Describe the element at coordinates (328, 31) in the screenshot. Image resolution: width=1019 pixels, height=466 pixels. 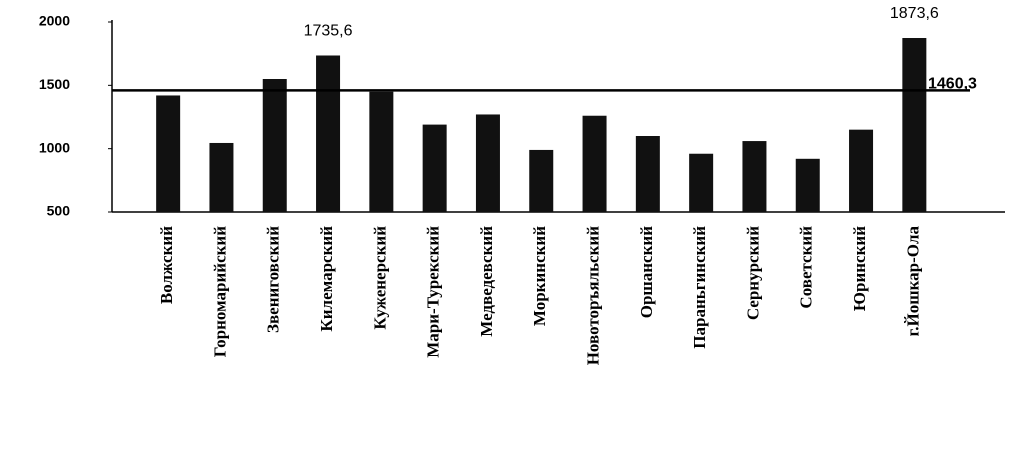
I see `value-label: 1735,6` at that location.